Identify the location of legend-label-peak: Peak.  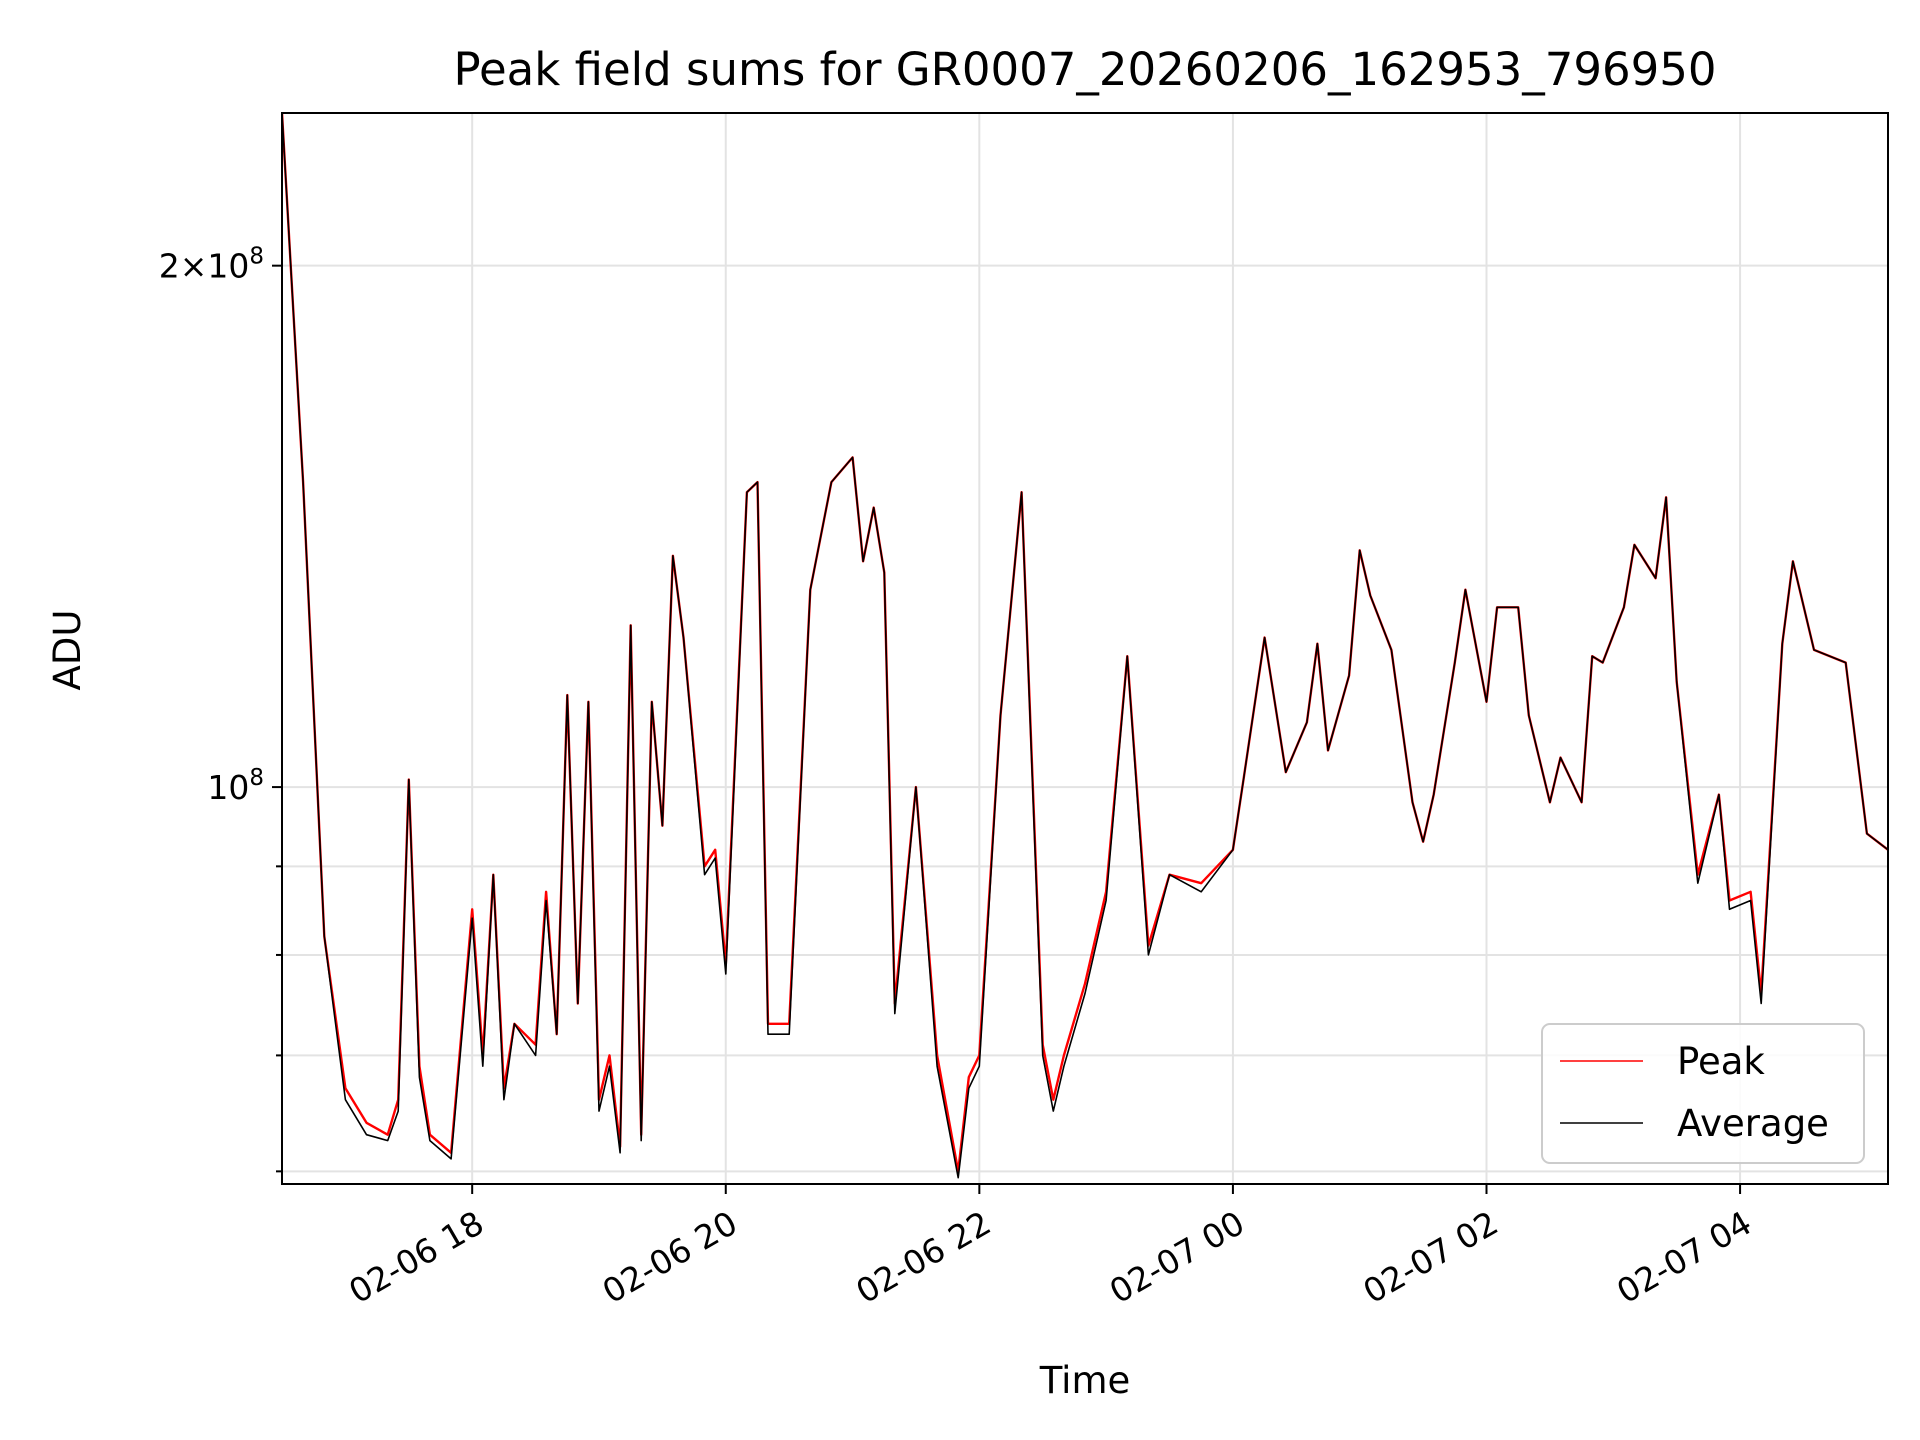
(1721, 1061).